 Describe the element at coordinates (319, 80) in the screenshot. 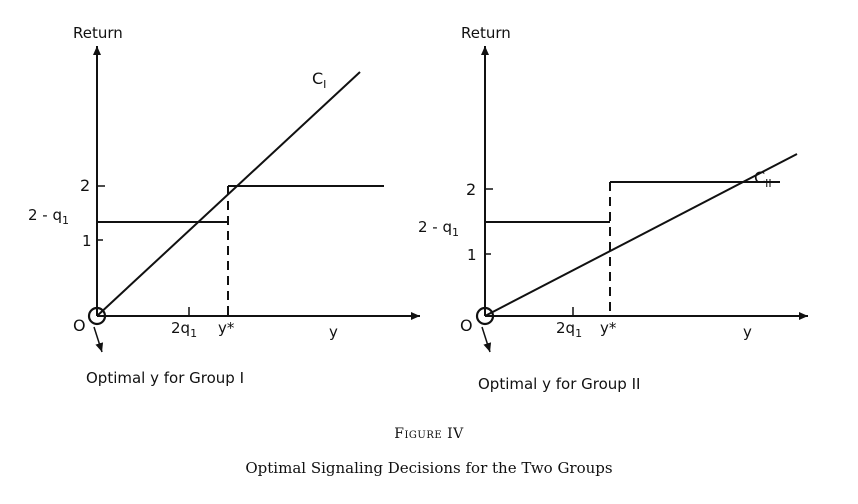

I see `curve-label: CI` at that location.